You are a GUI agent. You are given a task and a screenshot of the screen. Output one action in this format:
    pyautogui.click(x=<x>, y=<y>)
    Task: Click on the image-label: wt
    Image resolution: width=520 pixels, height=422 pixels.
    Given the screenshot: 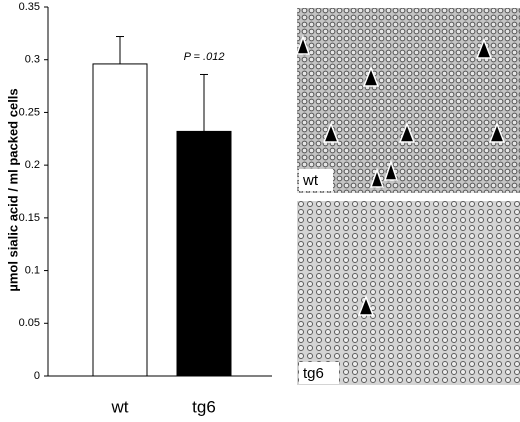 What is the action you would take?
    pyautogui.click(x=310, y=180)
    